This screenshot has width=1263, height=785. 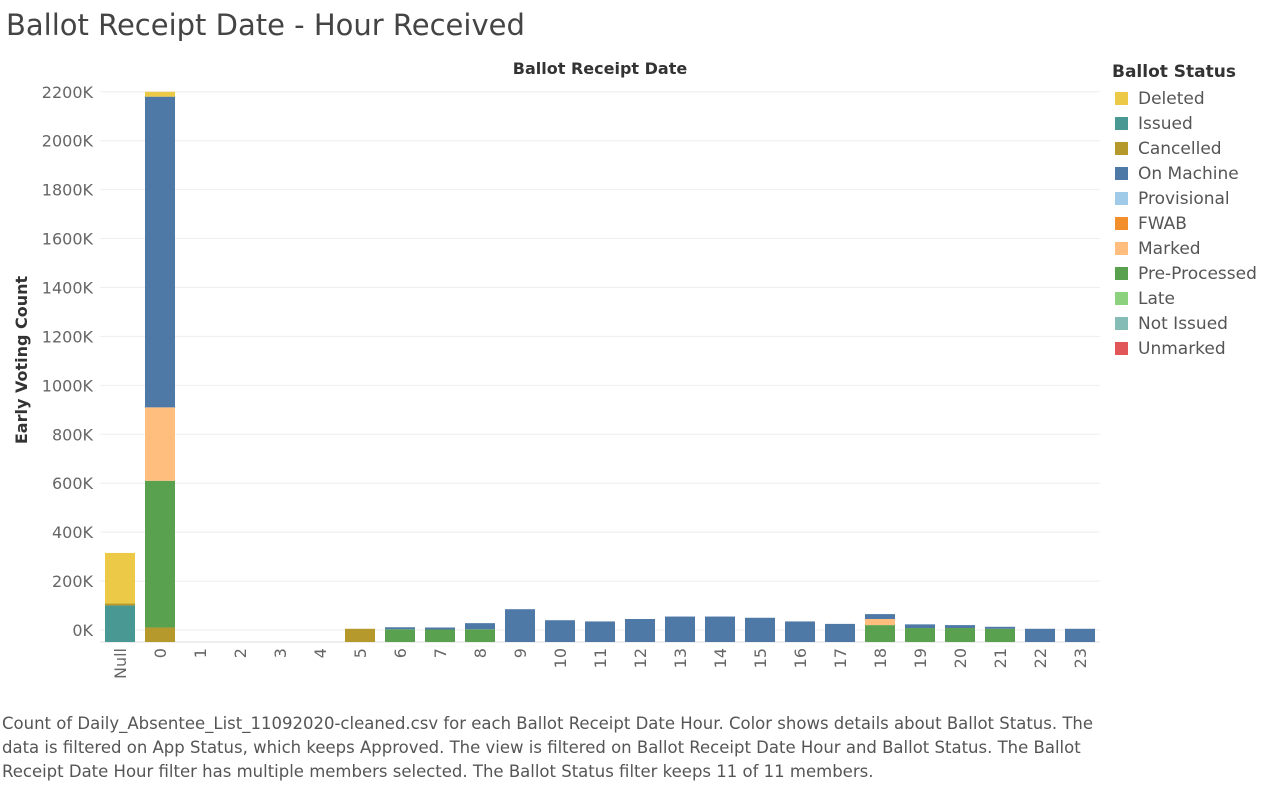 I want to click on x-tick-label: 16, so click(x=800, y=658).